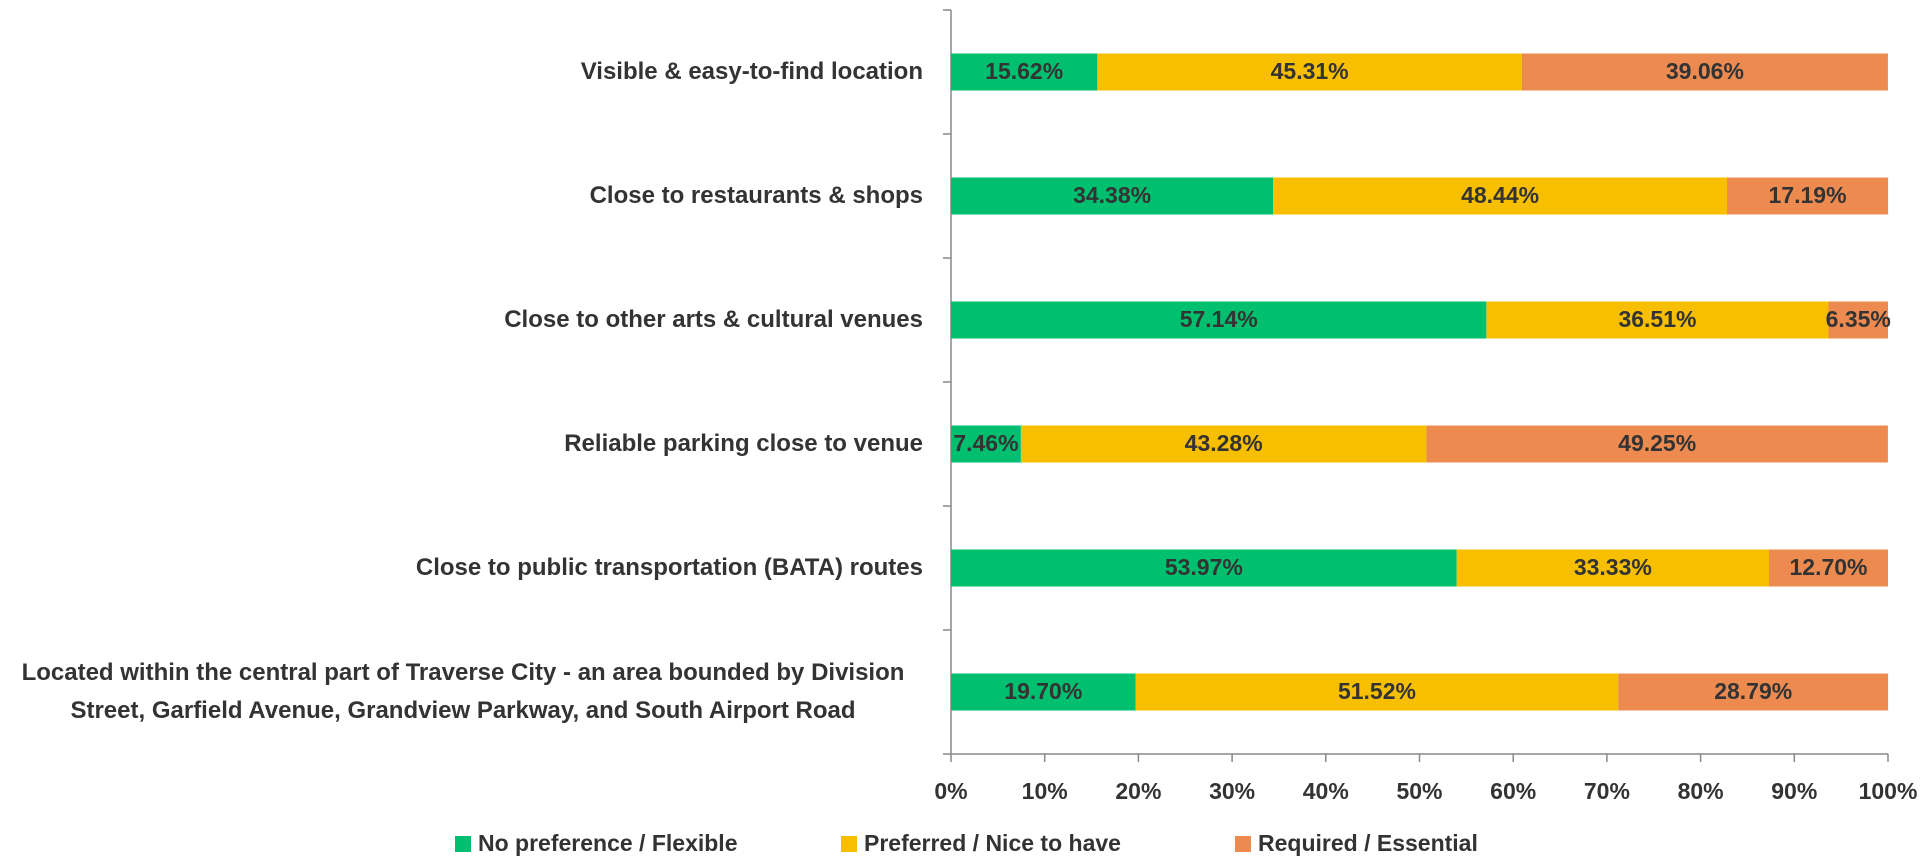 Image resolution: width=1930 pixels, height=867 pixels. What do you see at coordinates (1138, 791) in the screenshot?
I see `x-tick-label: 20%` at bounding box center [1138, 791].